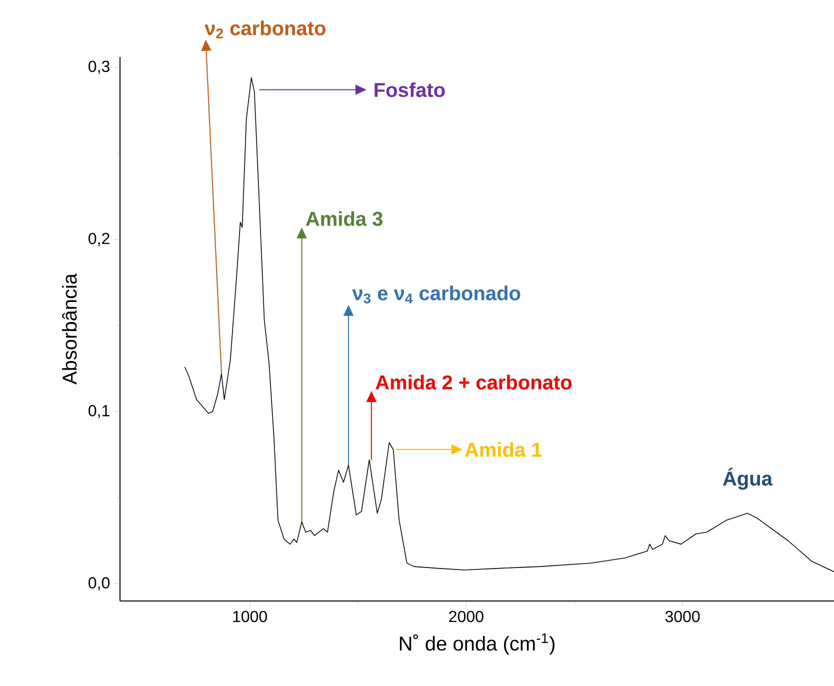 The image size is (834, 686). Describe the element at coordinates (477, 644) in the screenshot. I see `x-axis-title: N˚ de onda (cm$^{-1}$)` at that location.